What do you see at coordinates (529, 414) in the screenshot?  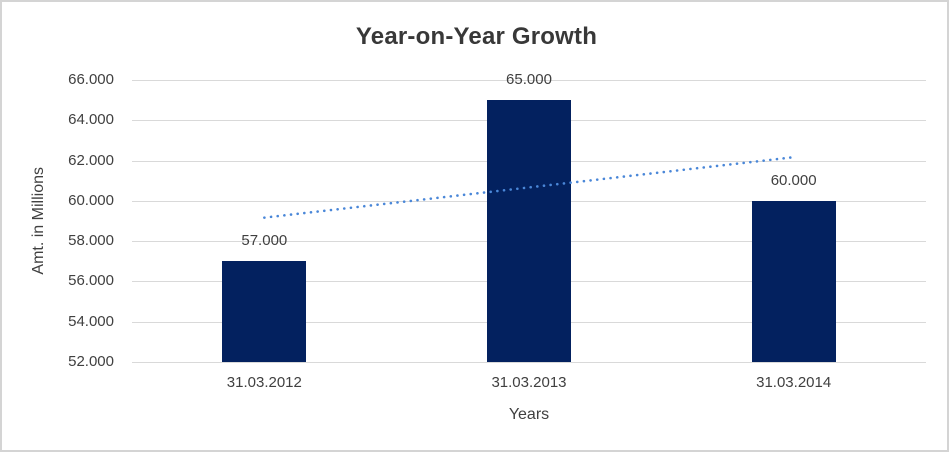 I see `x-axis-title: Years` at bounding box center [529, 414].